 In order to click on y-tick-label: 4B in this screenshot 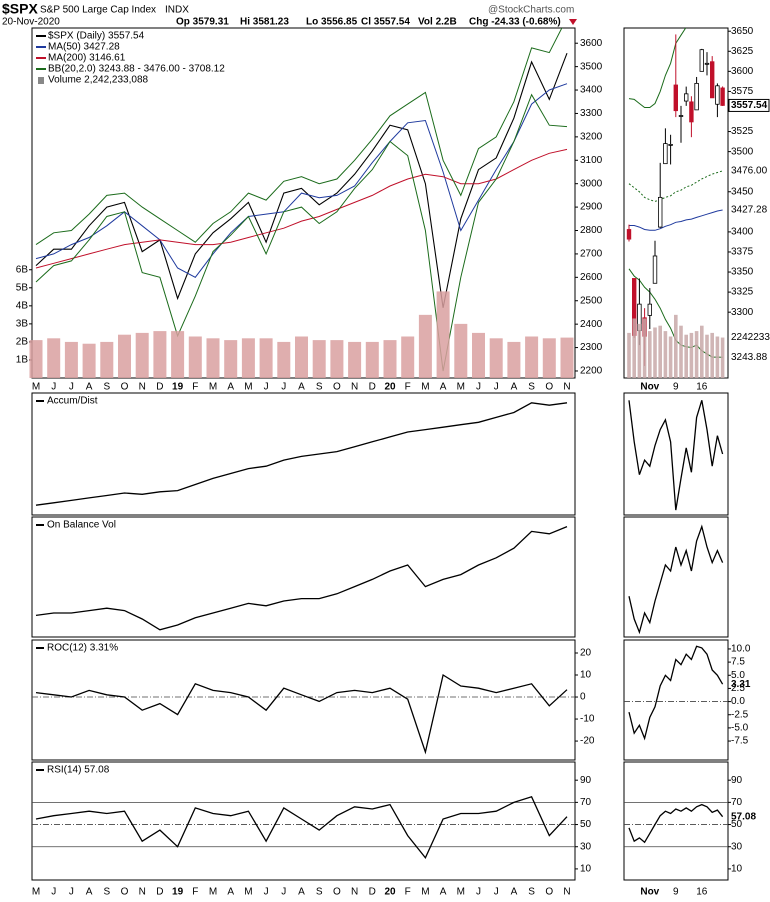, I will do `click(22, 305)`.